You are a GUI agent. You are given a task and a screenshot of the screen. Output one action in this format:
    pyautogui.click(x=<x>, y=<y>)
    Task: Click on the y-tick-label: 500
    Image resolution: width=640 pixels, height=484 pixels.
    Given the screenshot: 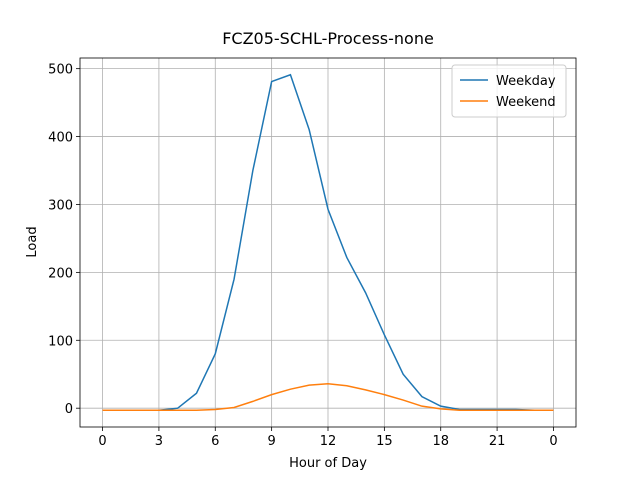 What is the action you would take?
    pyautogui.click(x=60, y=70)
    